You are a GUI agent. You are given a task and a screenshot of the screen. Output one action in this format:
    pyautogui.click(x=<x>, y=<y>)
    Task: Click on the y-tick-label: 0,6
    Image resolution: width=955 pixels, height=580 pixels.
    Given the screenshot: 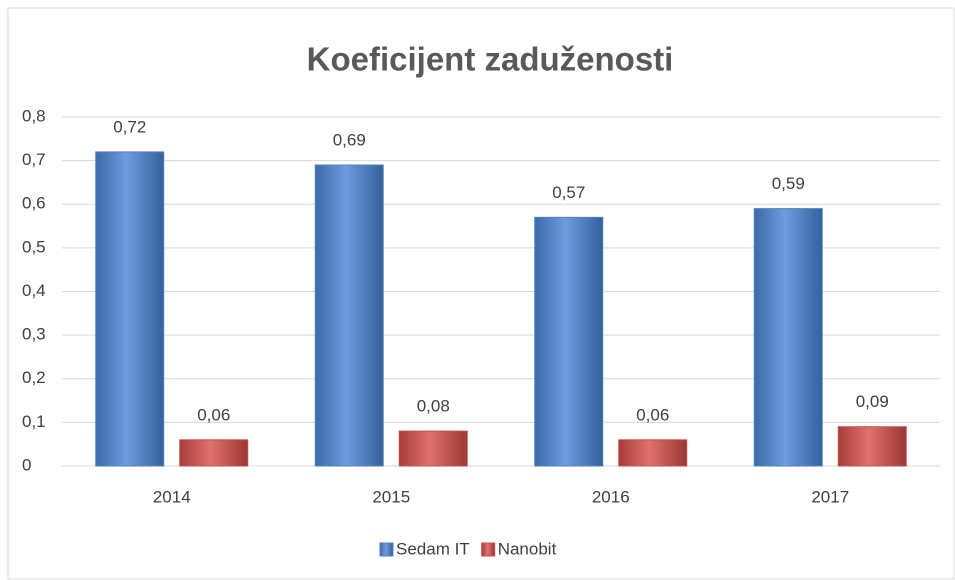 What is the action you would take?
    pyautogui.click(x=34, y=203)
    